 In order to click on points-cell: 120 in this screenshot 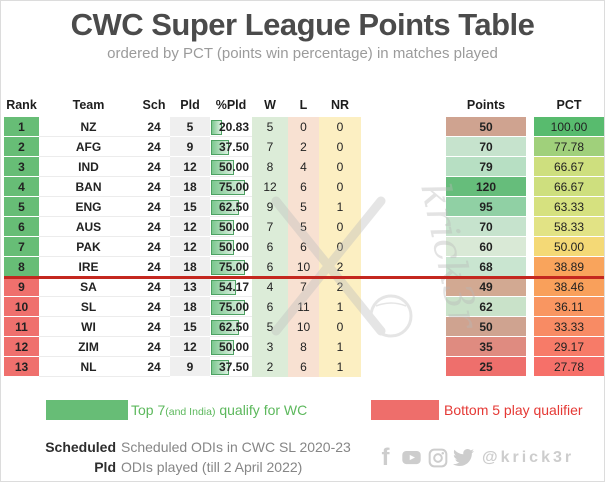, I will do `click(486, 187)`.